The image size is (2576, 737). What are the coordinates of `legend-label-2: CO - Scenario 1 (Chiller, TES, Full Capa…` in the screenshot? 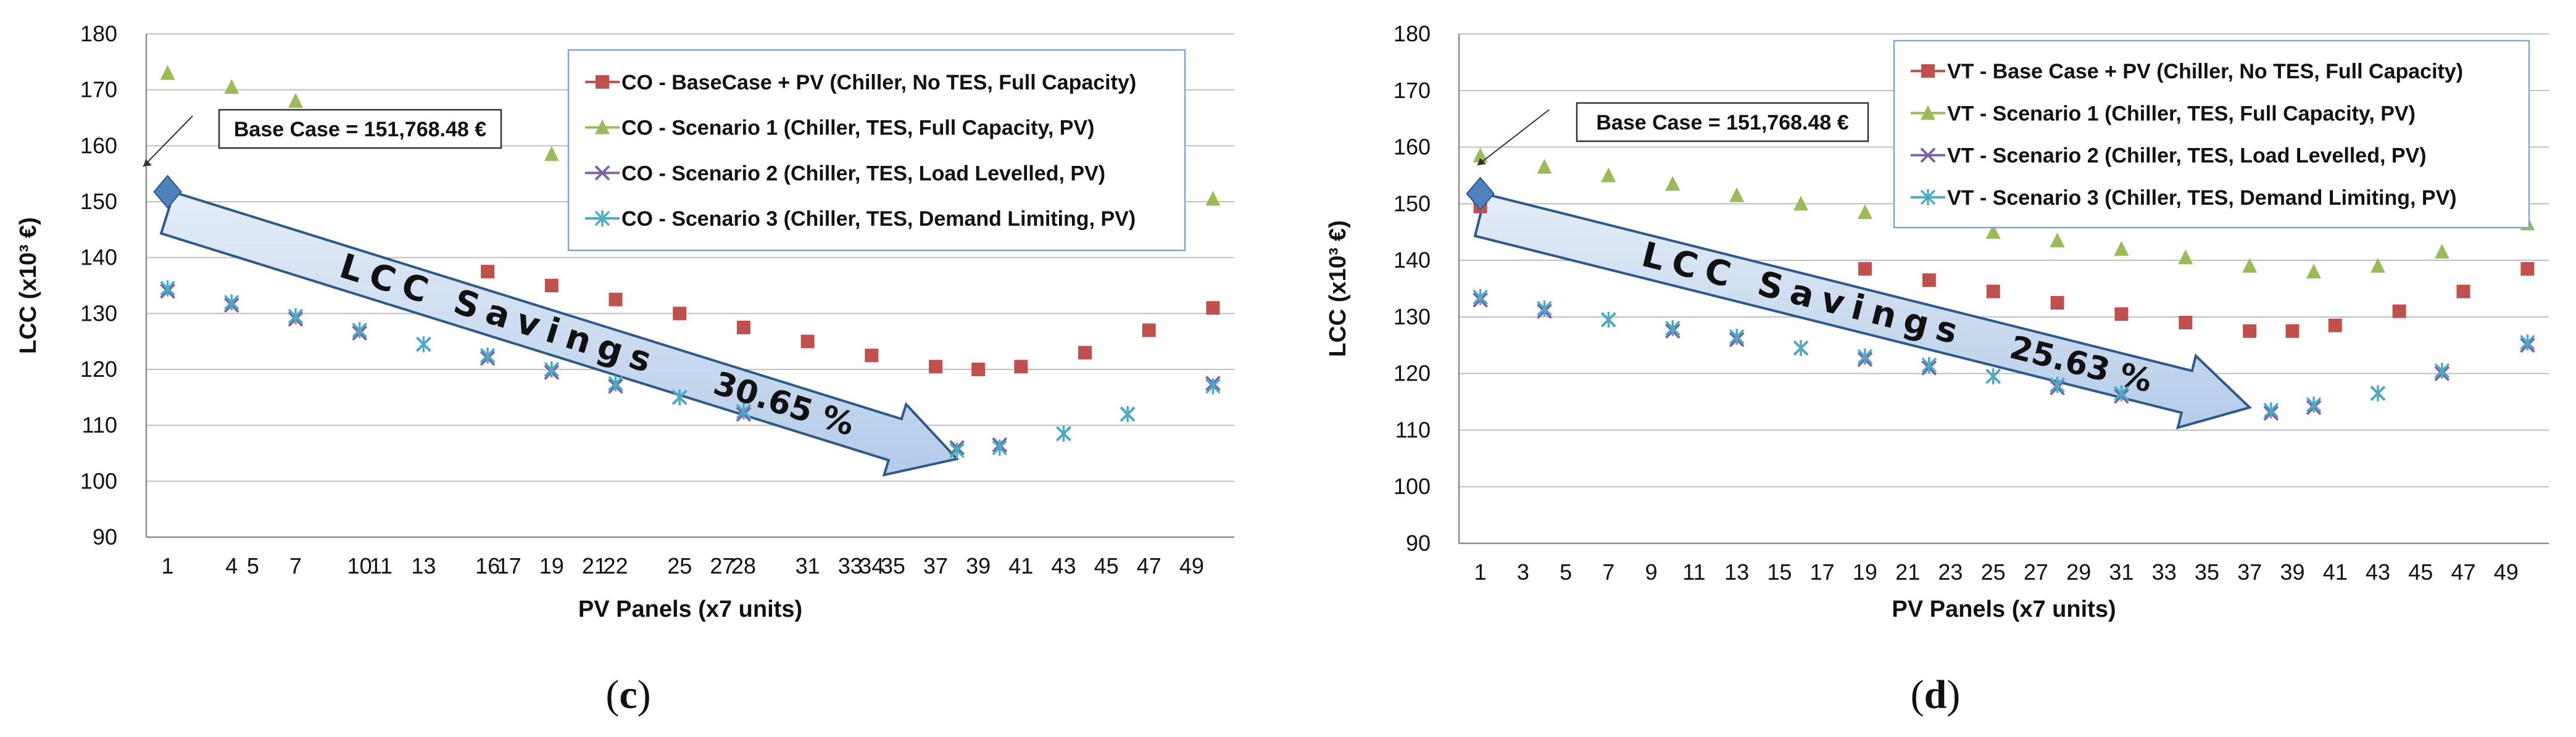 It's located at (857, 128).